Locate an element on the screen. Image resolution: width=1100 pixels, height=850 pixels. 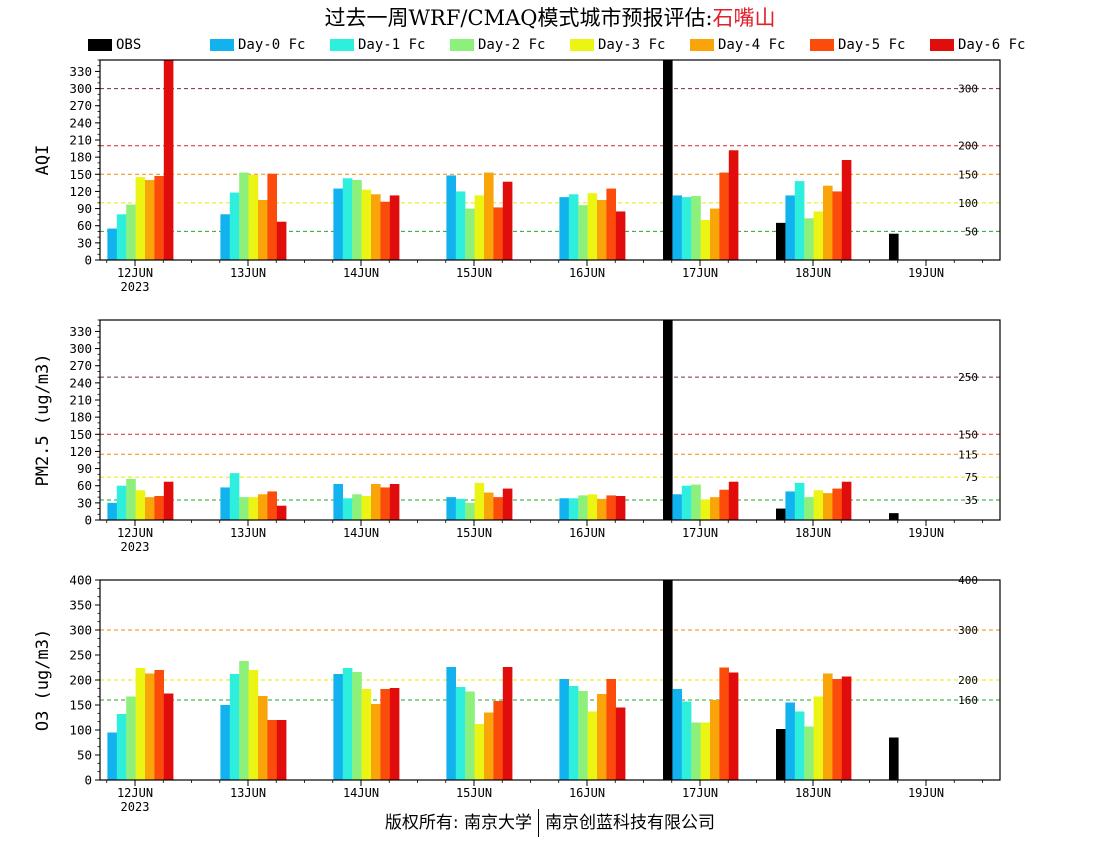
threshold-label: 250 is located at coordinates (968, 377).